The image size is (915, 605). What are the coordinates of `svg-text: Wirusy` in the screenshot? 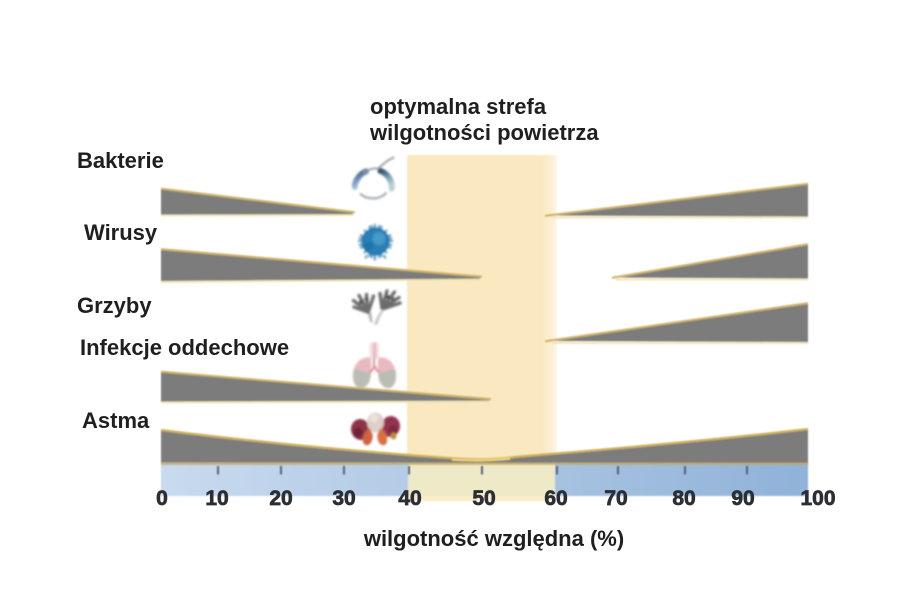 It's located at (121, 232).